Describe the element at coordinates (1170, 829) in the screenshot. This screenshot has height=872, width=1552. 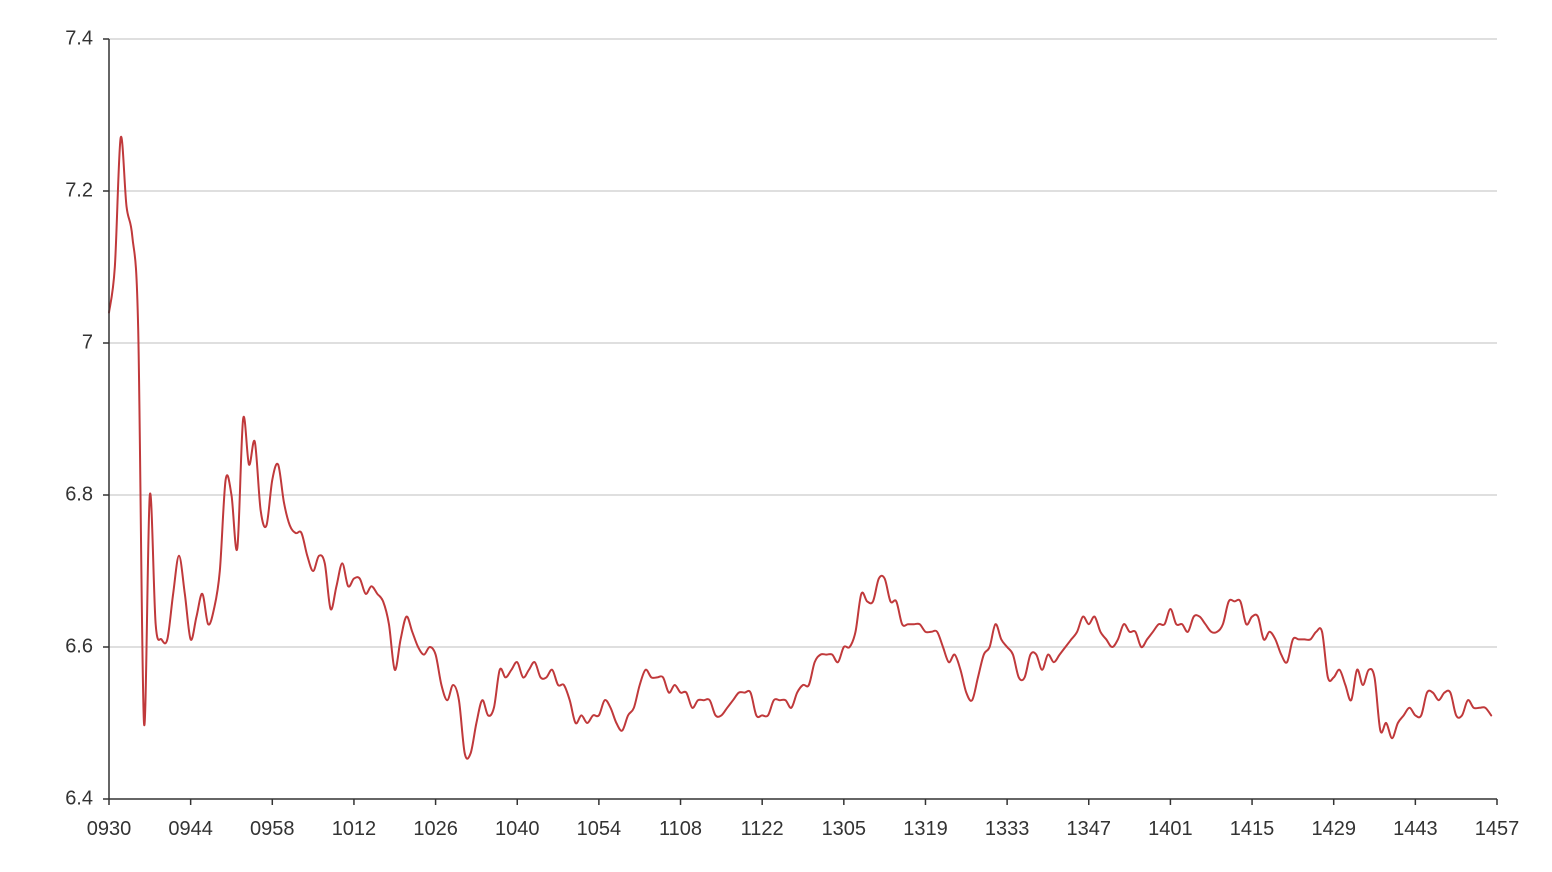
I see `x-tick-label: 1401` at that location.